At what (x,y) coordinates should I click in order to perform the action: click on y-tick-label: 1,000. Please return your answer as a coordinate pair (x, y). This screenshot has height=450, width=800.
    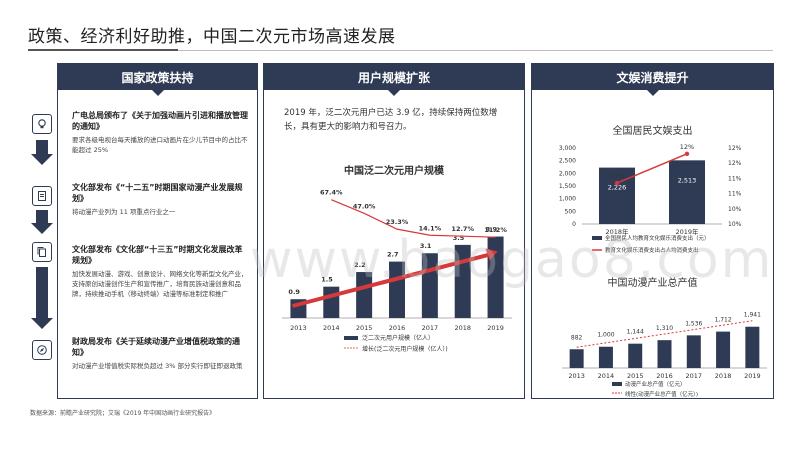
    Looking at the image, I should click on (567, 199).